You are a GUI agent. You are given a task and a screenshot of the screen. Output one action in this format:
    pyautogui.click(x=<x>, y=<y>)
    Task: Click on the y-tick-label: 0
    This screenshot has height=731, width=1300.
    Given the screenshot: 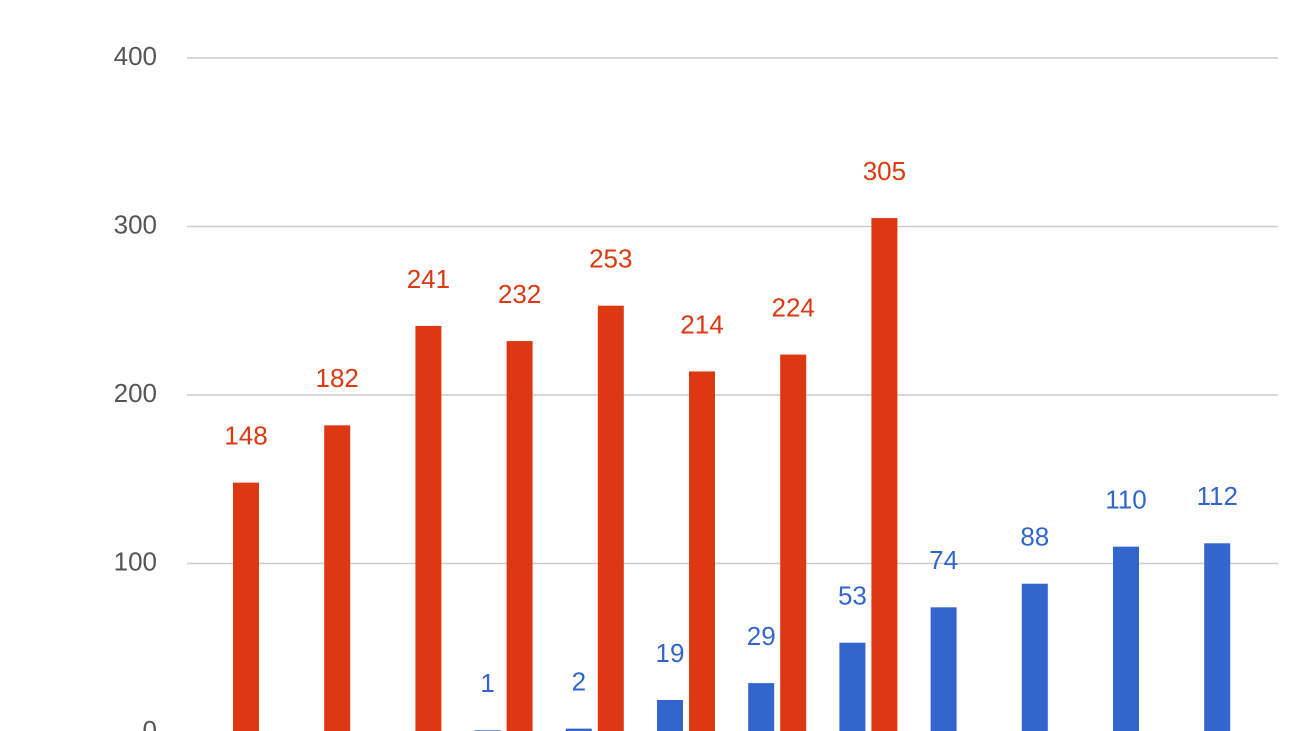 What is the action you would take?
    pyautogui.click(x=150, y=723)
    